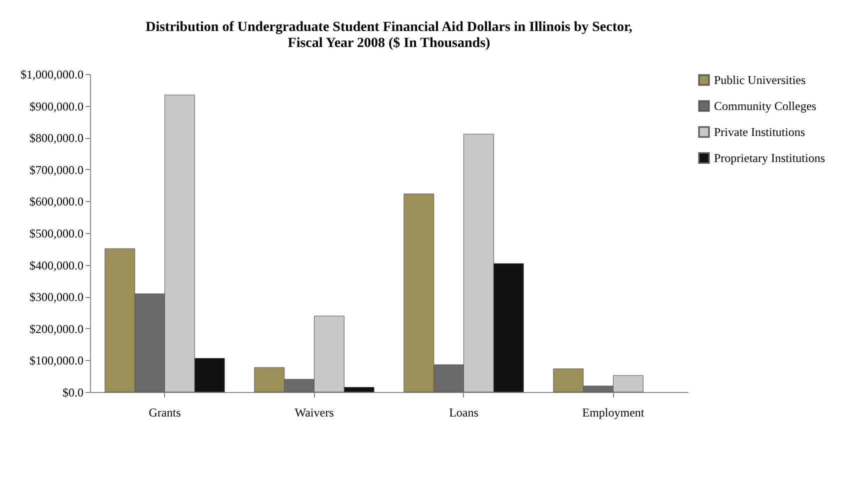  Describe the element at coordinates (165, 413) in the screenshot. I see `x-tick-label: Grants` at that location.